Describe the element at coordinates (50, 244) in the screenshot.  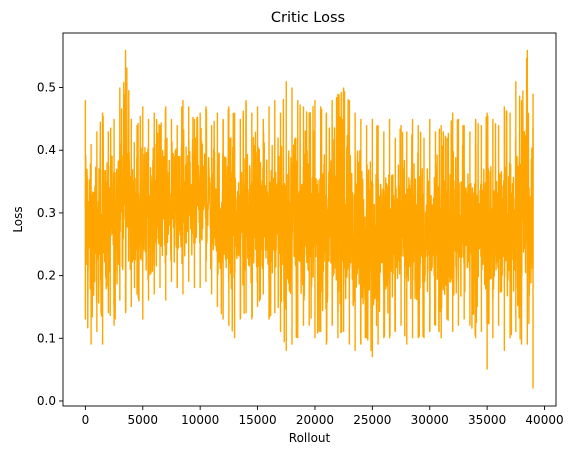
I see `y-axis: 0.0 0.1 0.2 0.3 0.4 0.5` at that location.